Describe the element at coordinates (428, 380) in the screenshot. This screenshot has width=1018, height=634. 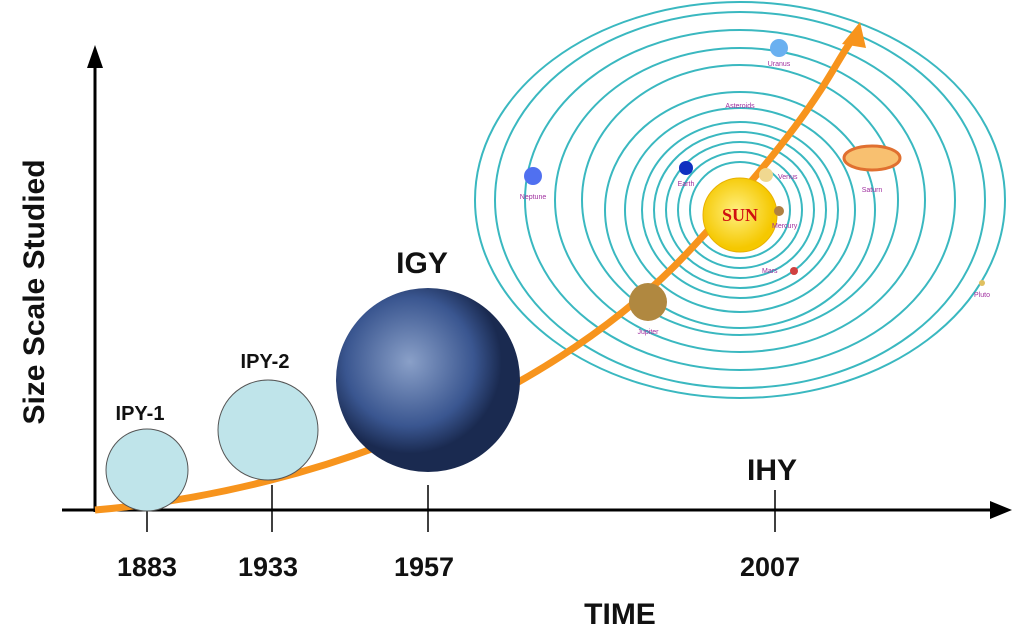
I see `earth-1957` at that location.